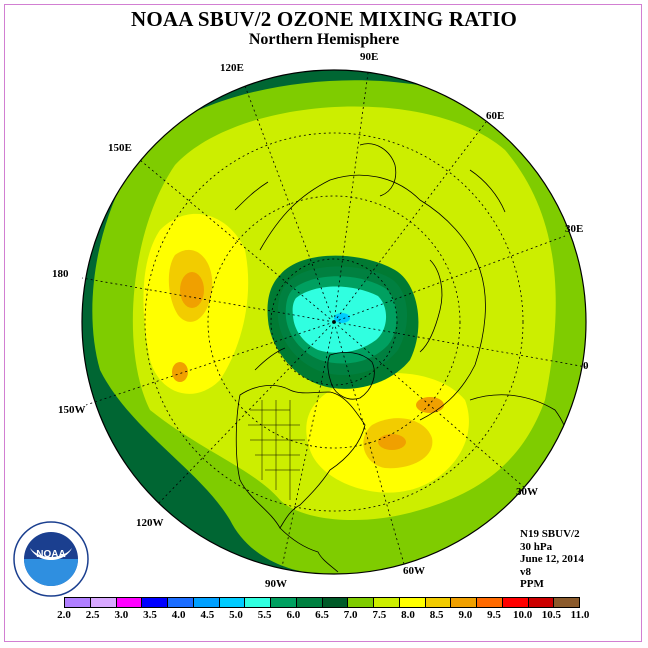 This screenshot has height=648, width=648. I want to click on legend-tick-label: 4.5, so click(207, 615).